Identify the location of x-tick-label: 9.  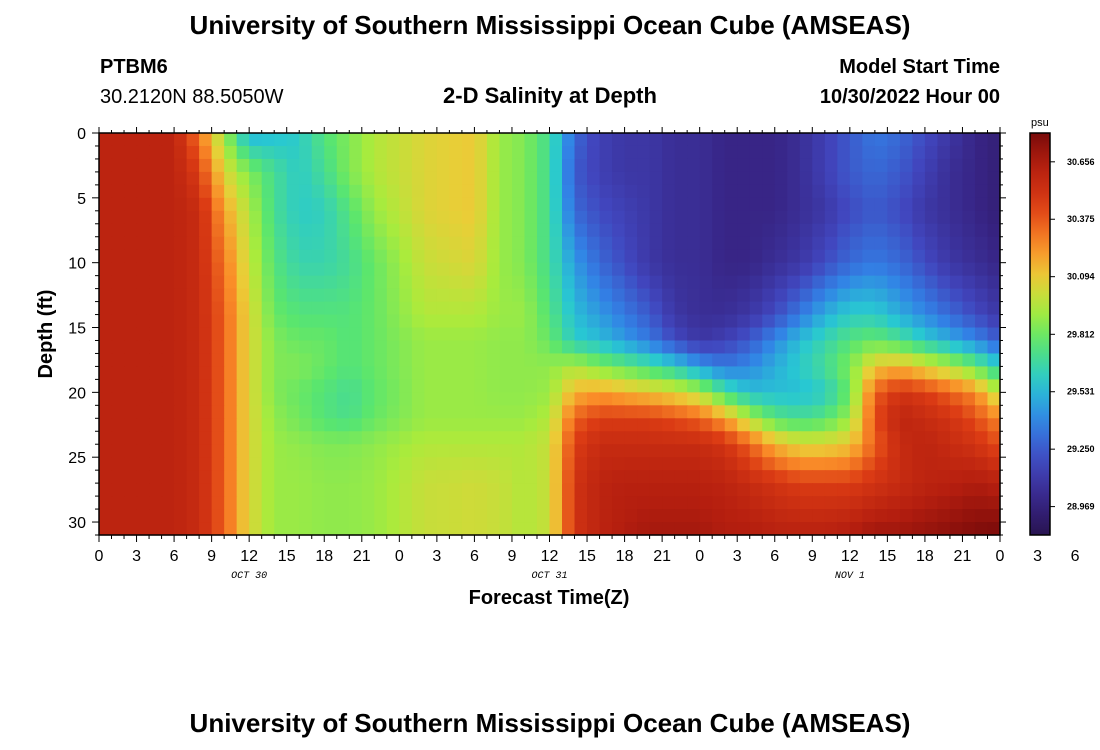
(211, 556).